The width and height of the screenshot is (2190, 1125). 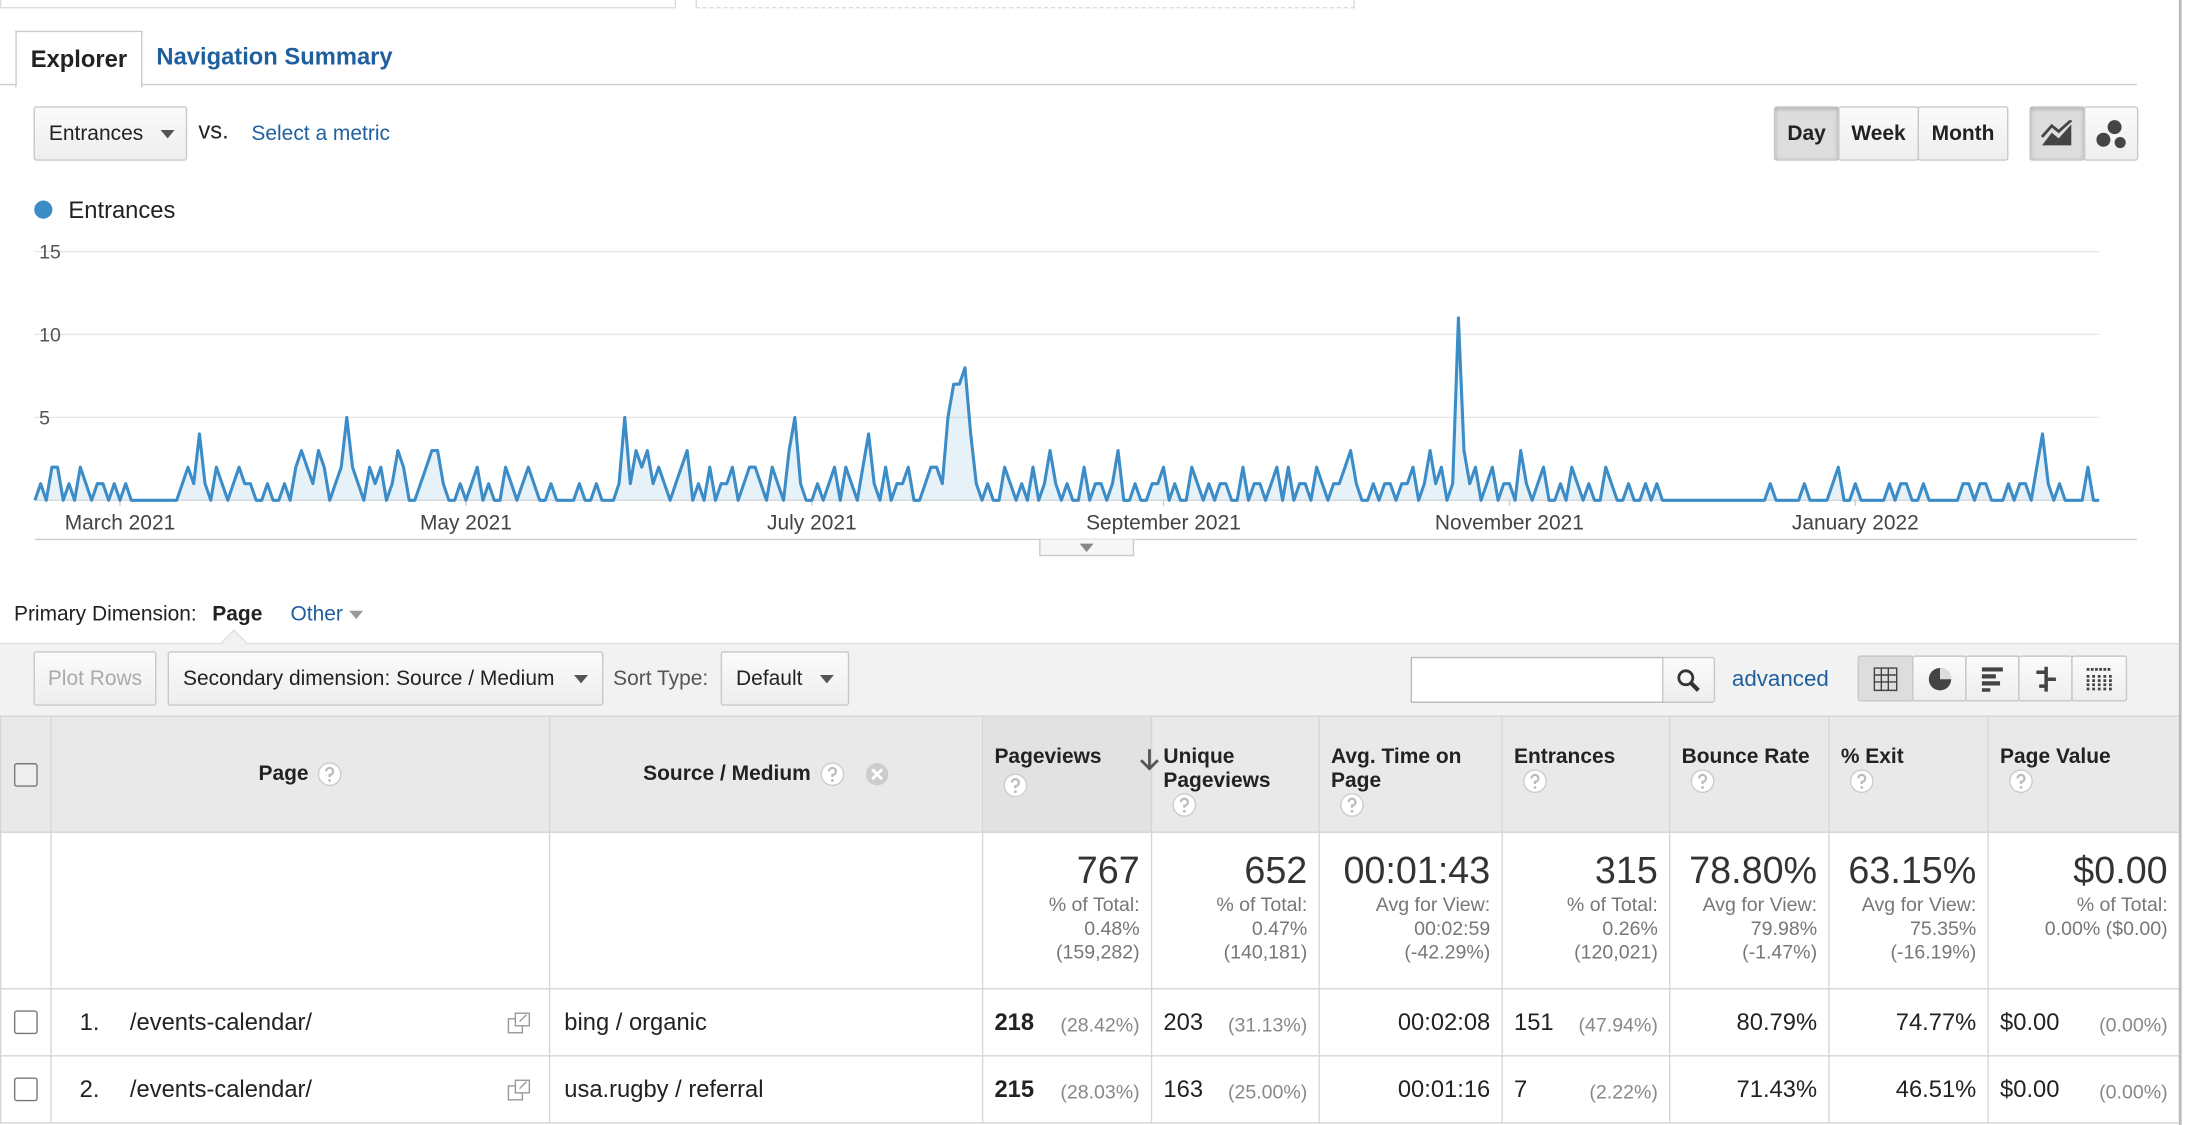 I want to click on tab: Explorer, so click(x=79, y=59).